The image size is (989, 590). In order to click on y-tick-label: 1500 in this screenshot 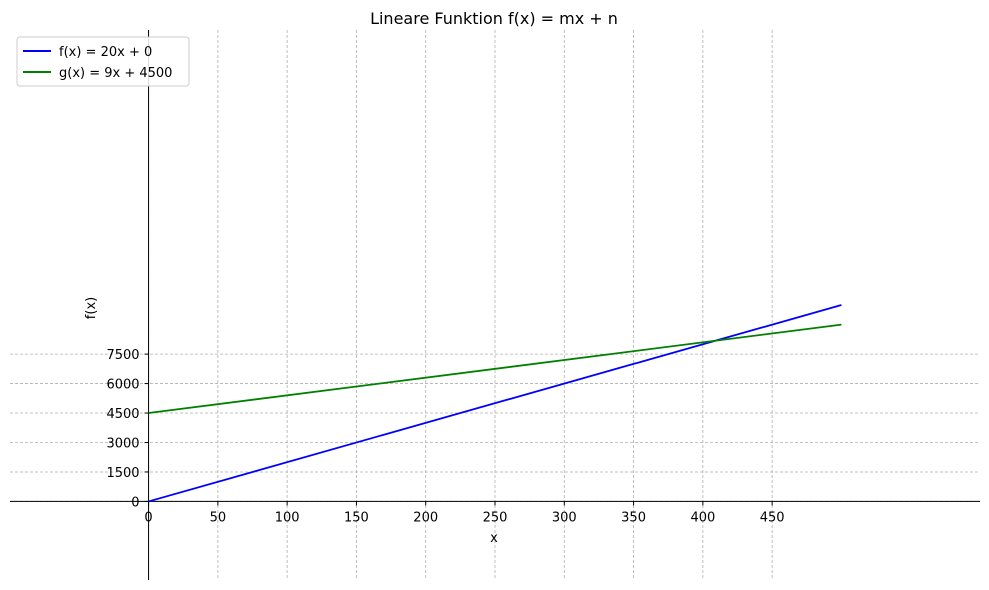, I will do `click(122, 473)`.